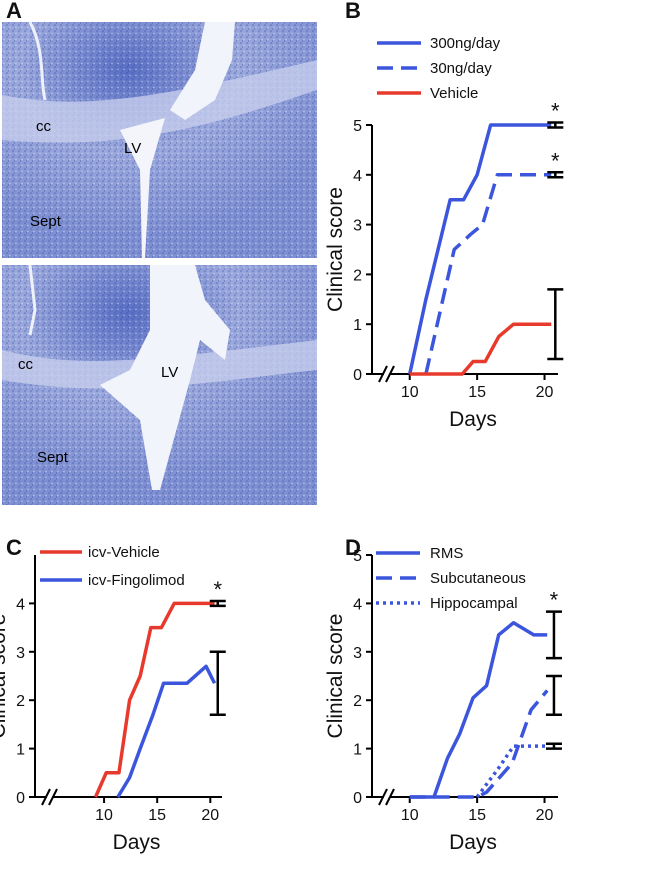 The image size is (669, 874). I want to click on panel-label: D, so click(353, 547).